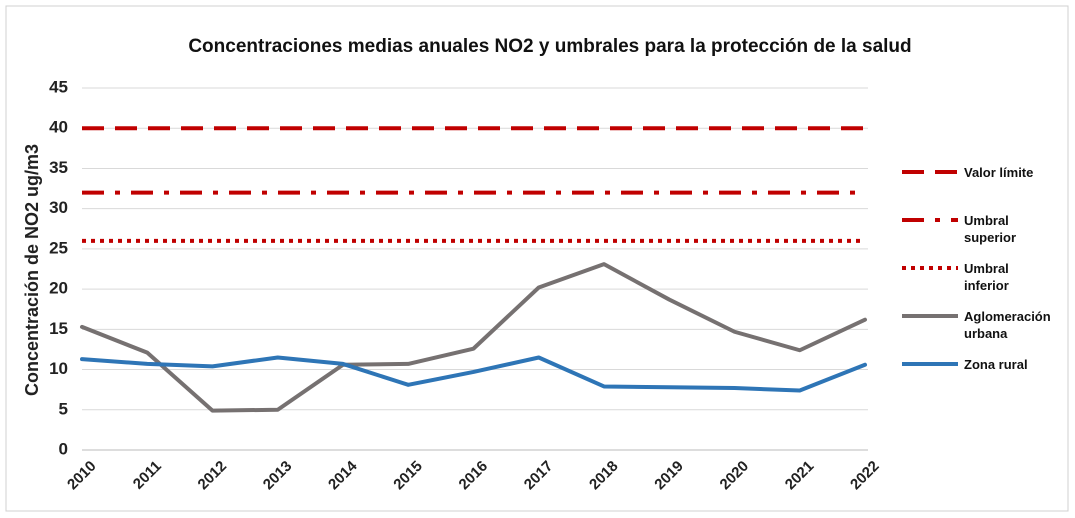 The image size is (1075, 518). I want to click on y-tick-label: 35, so click(58, 167).